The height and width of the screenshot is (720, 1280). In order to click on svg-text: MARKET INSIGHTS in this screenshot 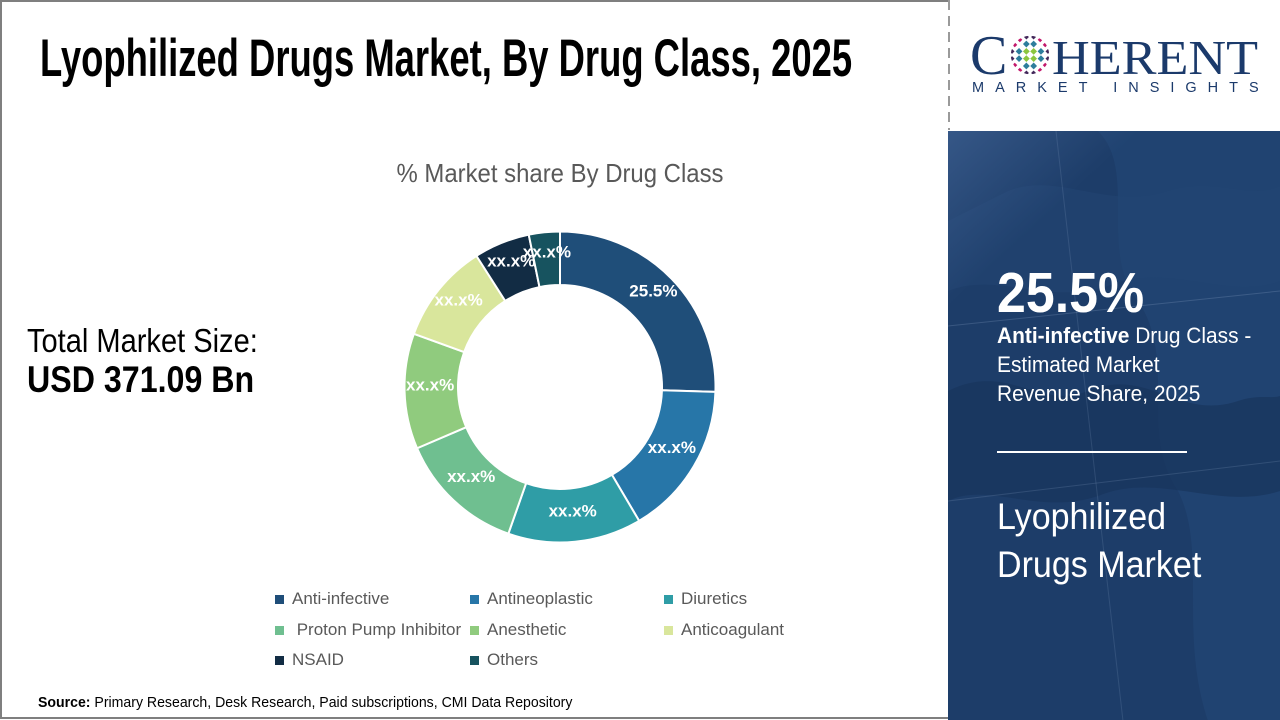, I will do `click(1121, 88)`.